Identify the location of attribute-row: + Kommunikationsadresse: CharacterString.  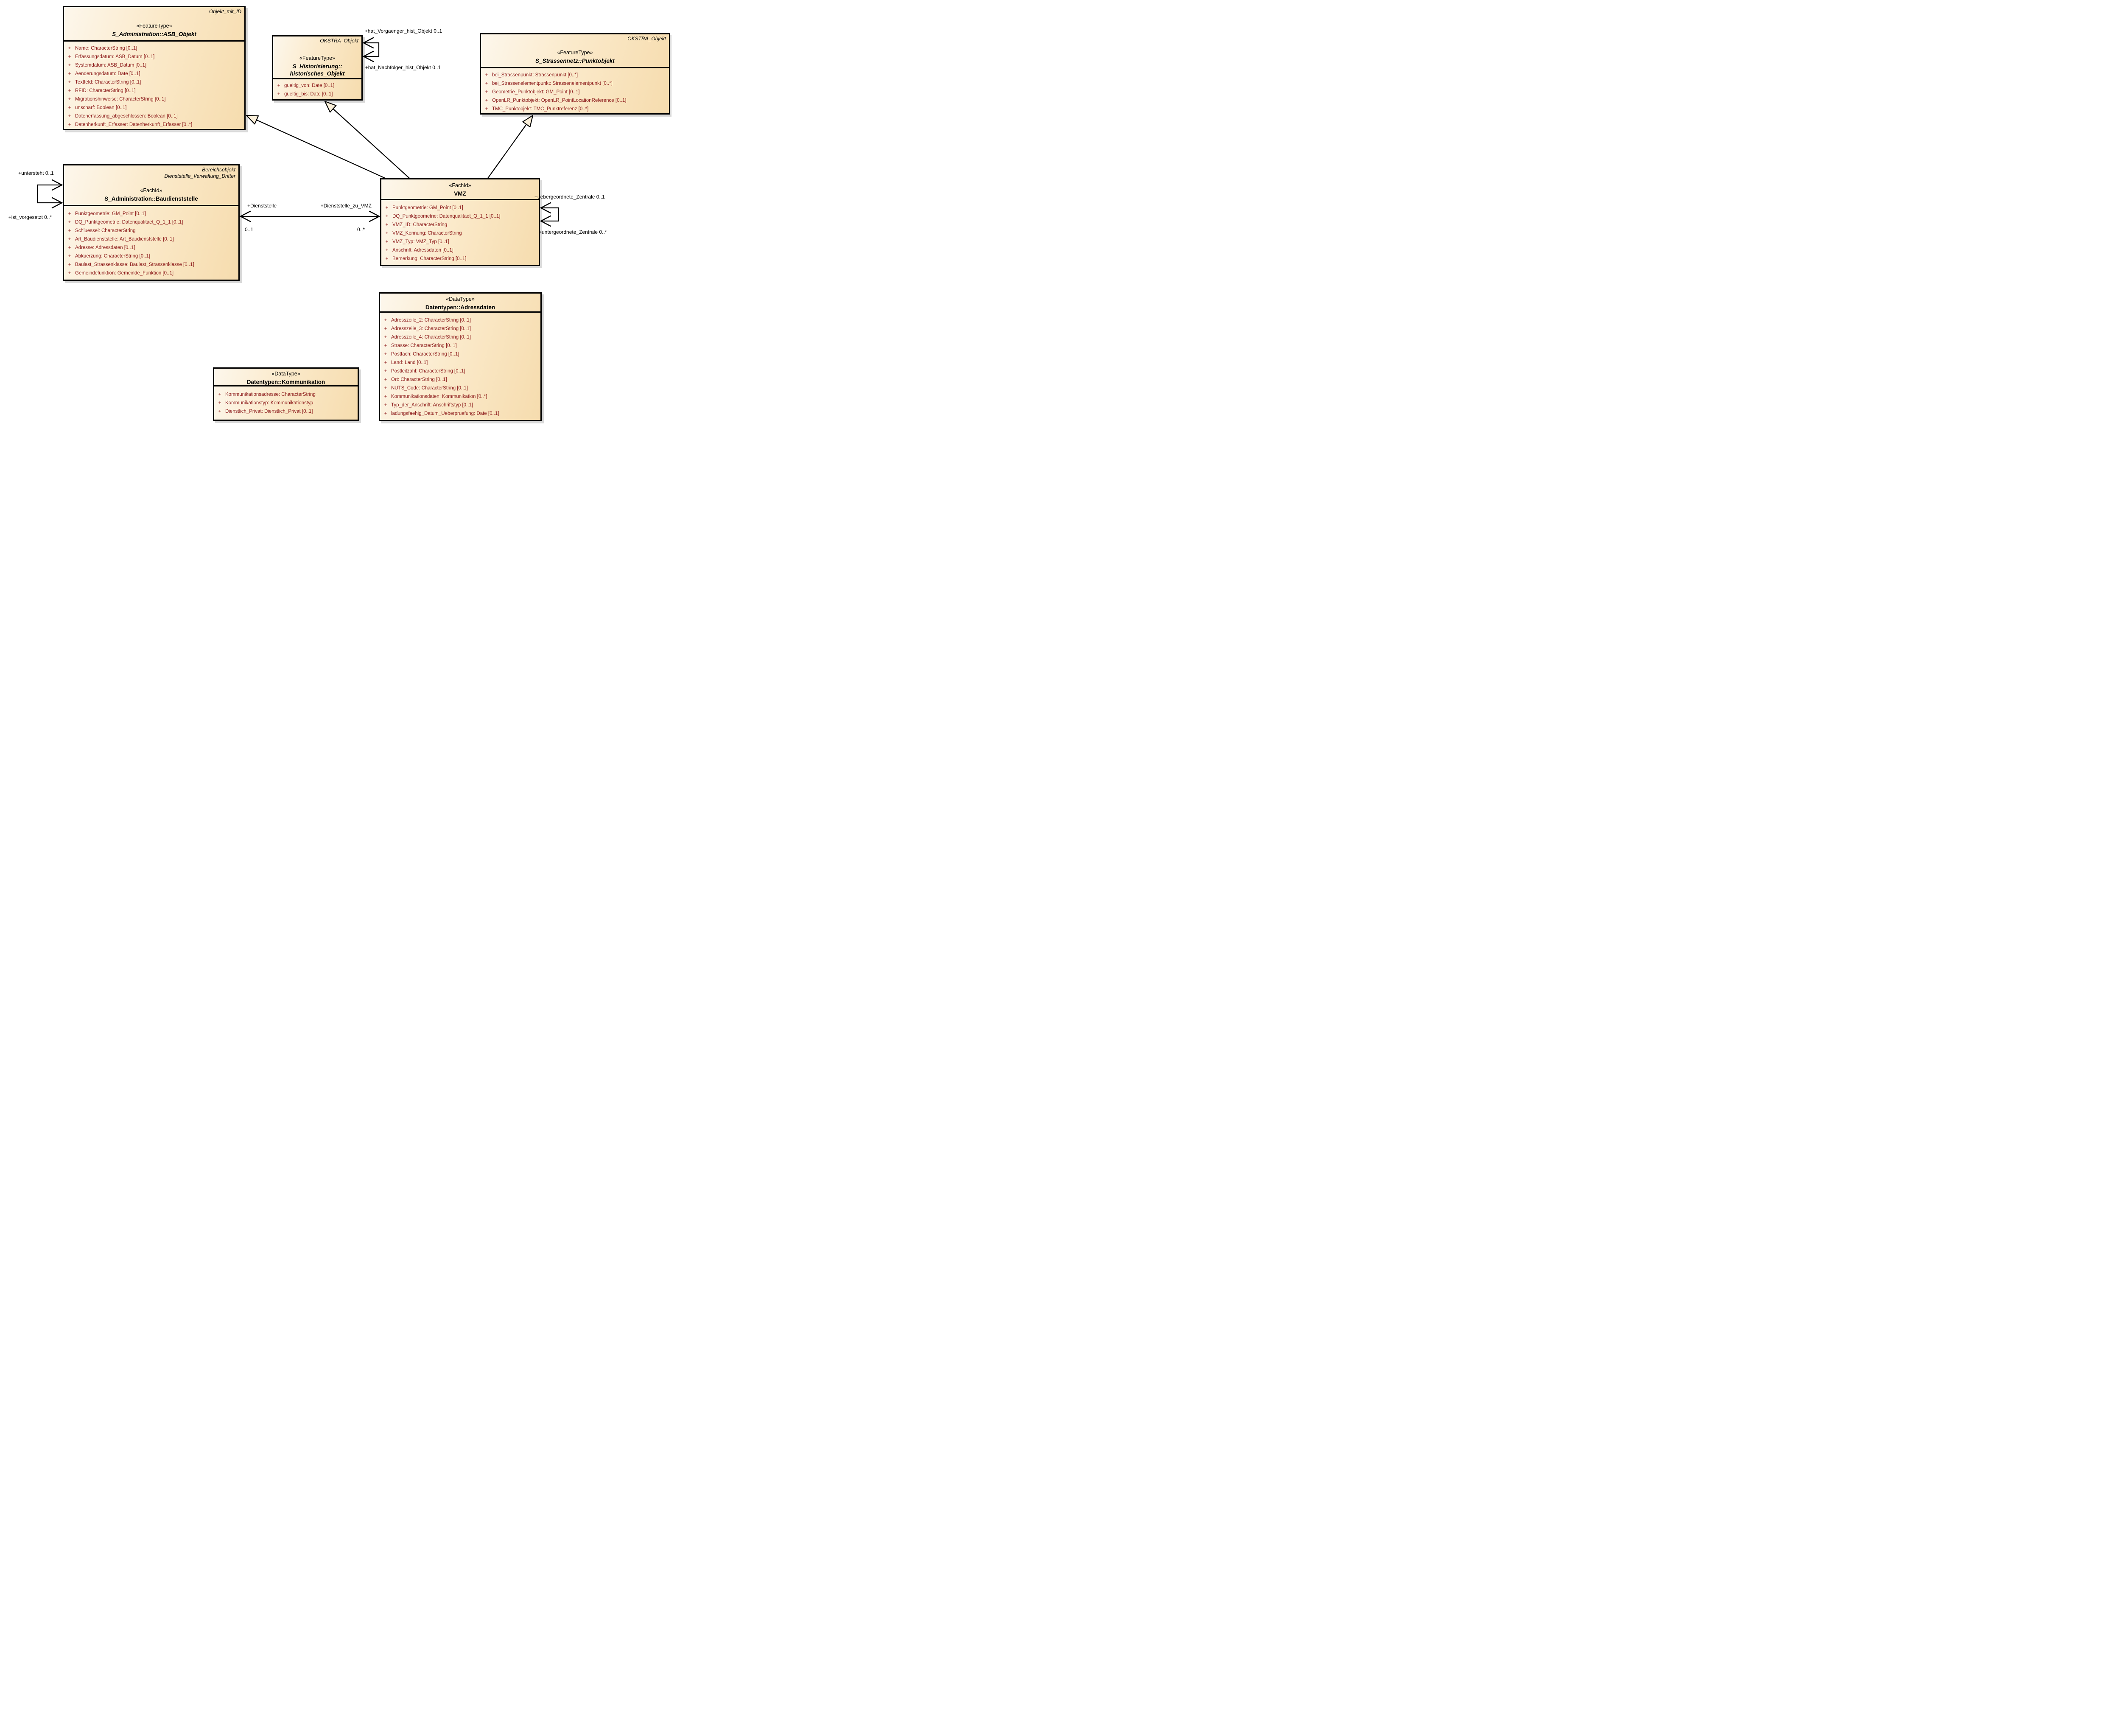
(286, 395).